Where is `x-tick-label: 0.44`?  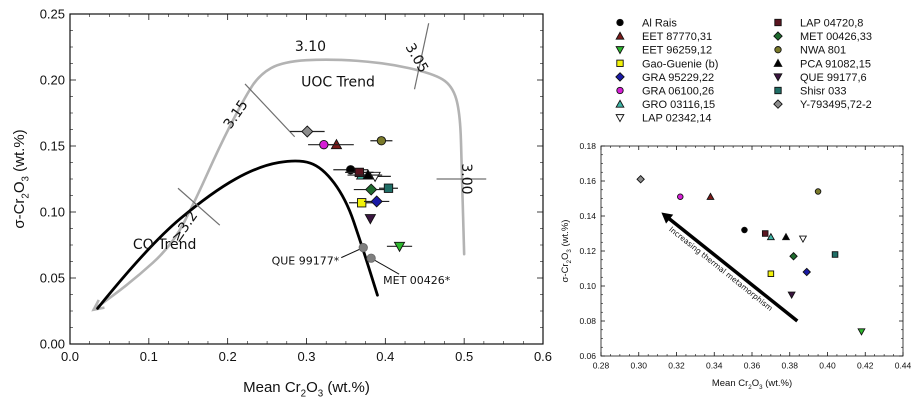
x-tick-label: 0.44 is located at coordinates (903, 366).